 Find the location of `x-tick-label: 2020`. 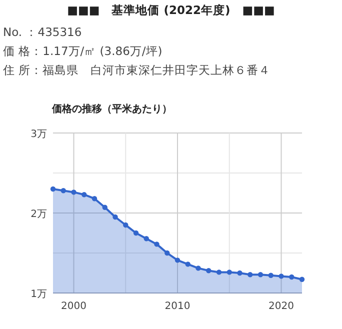

x-tick-label: 2020 is located at coordinates (281, 306).